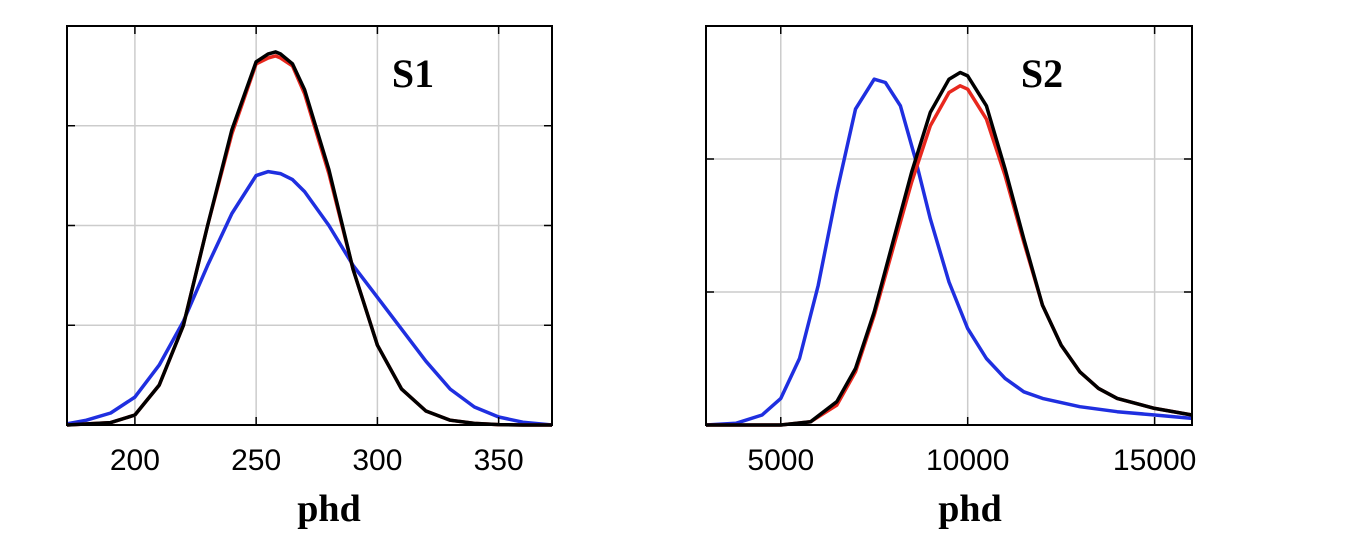  I want to click on x-tick-label: 250, so click(256, 460).